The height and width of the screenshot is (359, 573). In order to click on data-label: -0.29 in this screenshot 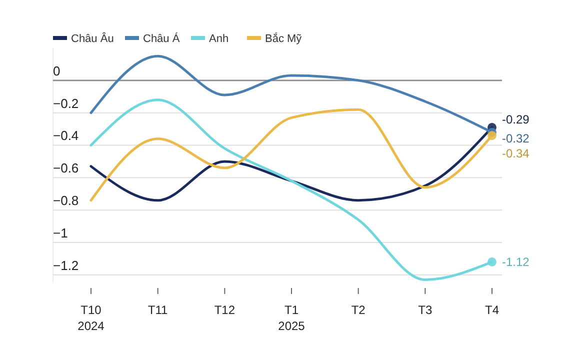, I will do `click(516, 119)`.